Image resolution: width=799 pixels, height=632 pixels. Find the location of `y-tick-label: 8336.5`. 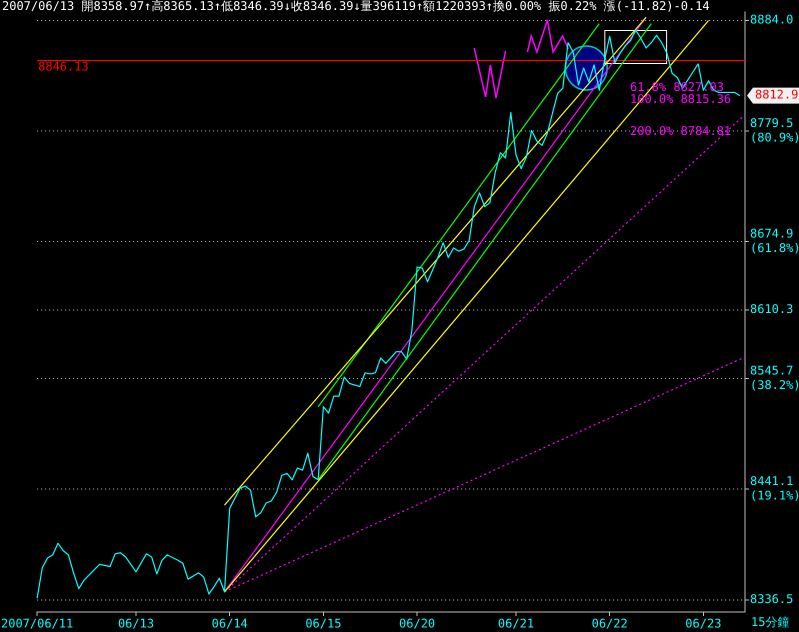

y-tick-label: 8336.5 is located at coordinates (772, 599).